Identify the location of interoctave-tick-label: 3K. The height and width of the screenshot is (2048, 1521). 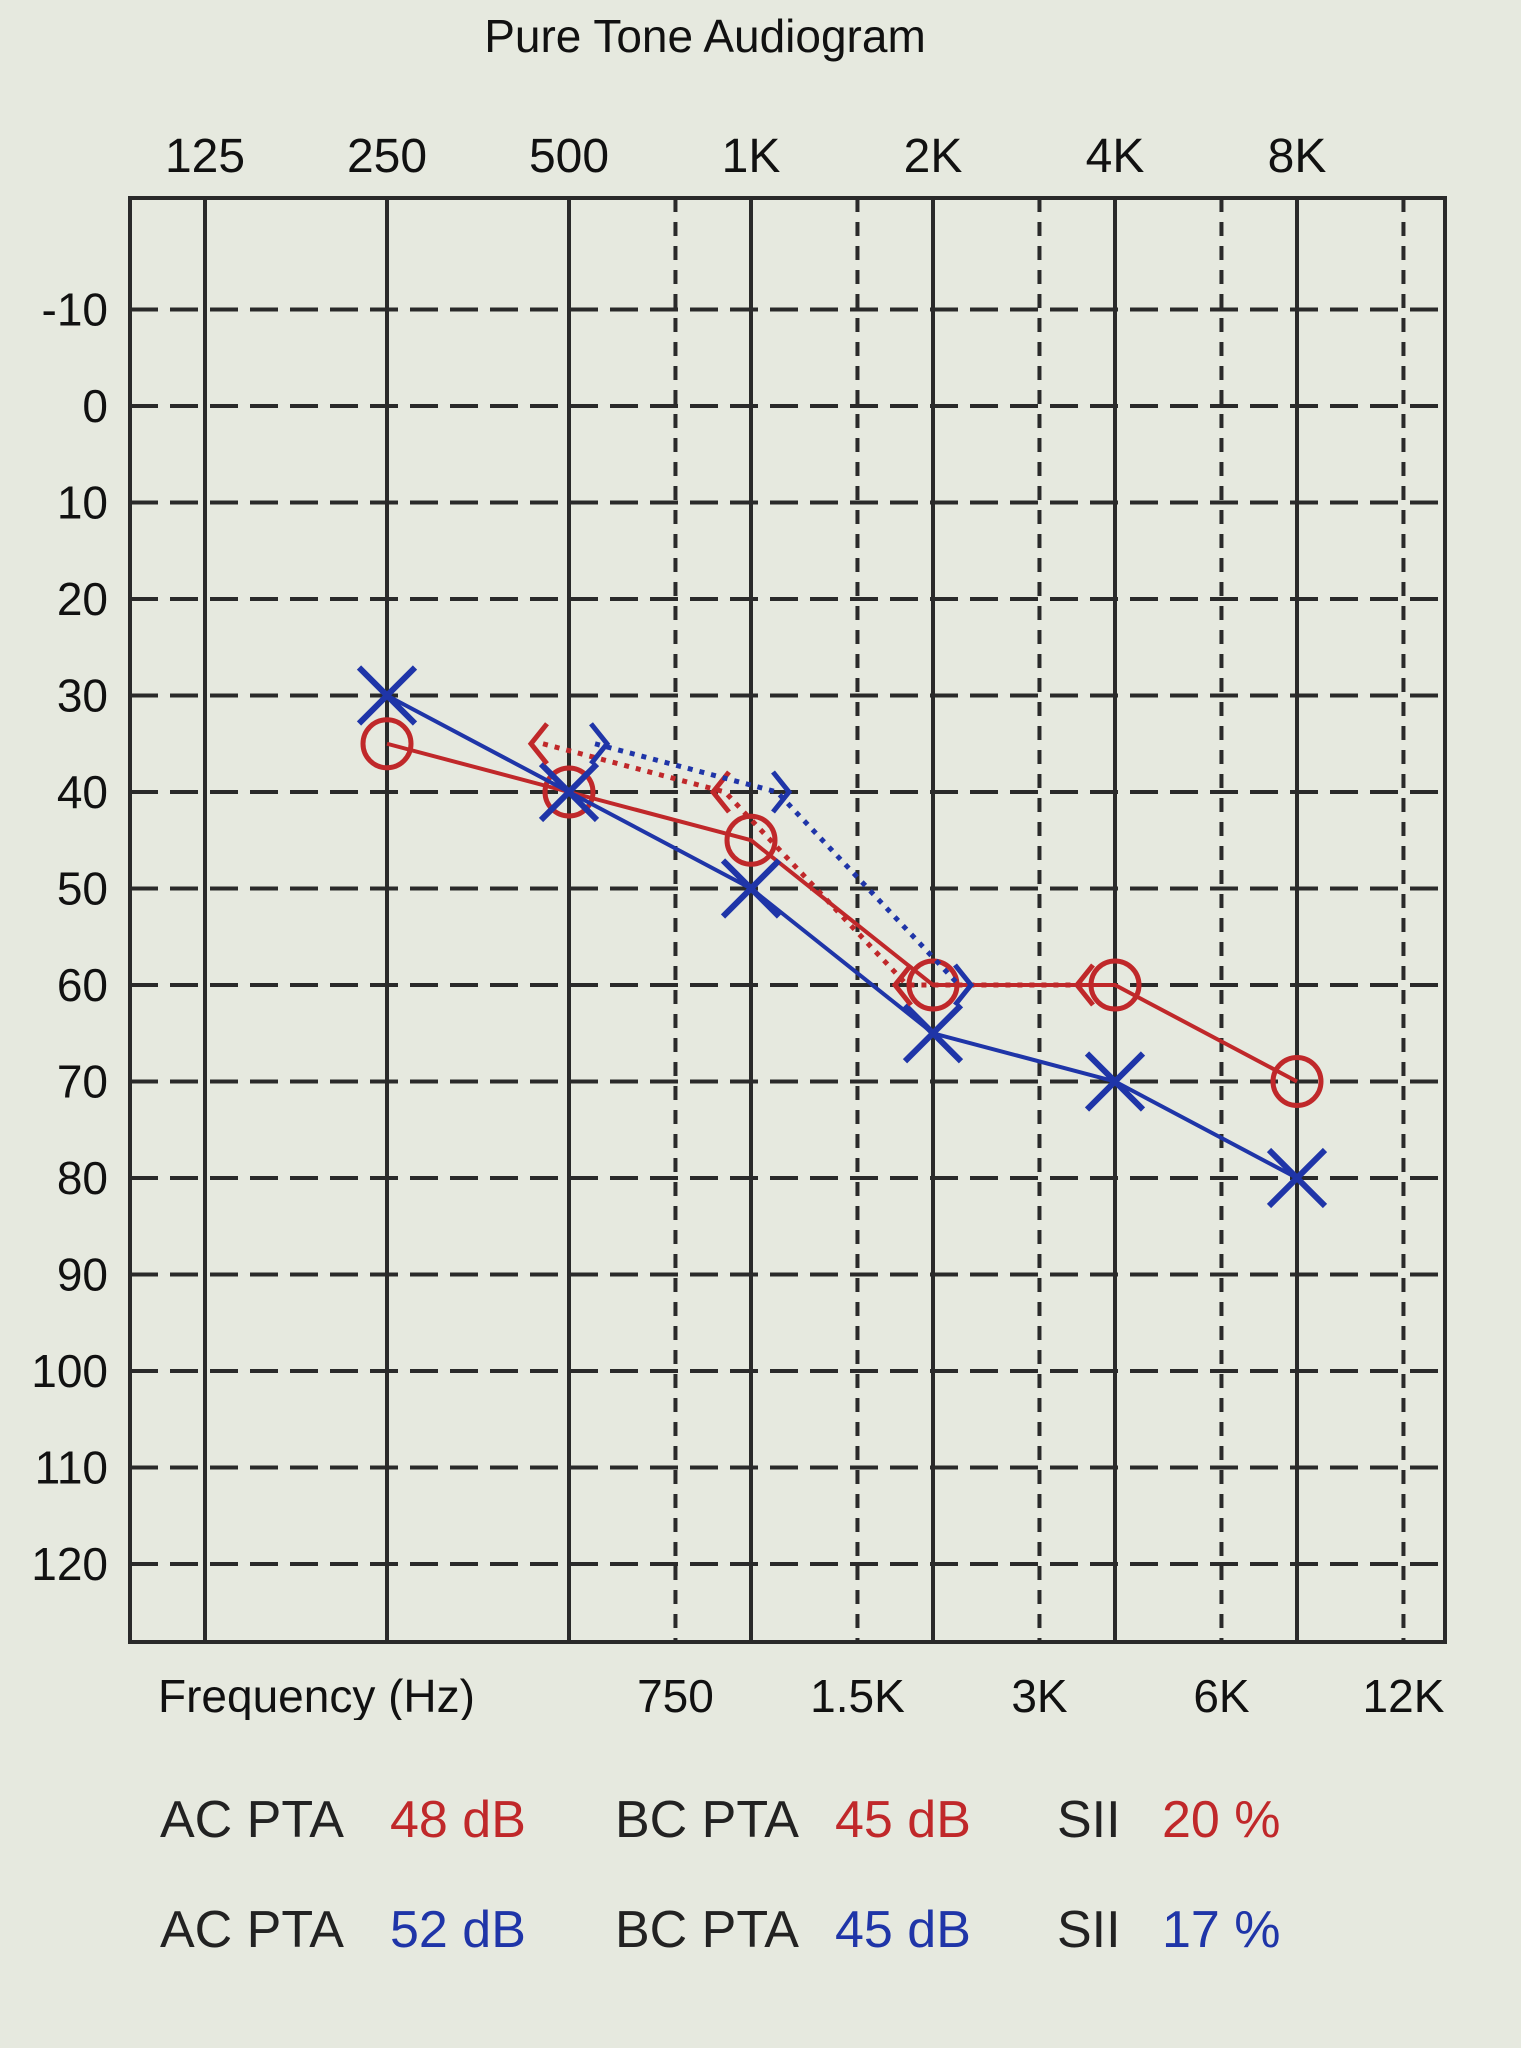
(1039, 1695).